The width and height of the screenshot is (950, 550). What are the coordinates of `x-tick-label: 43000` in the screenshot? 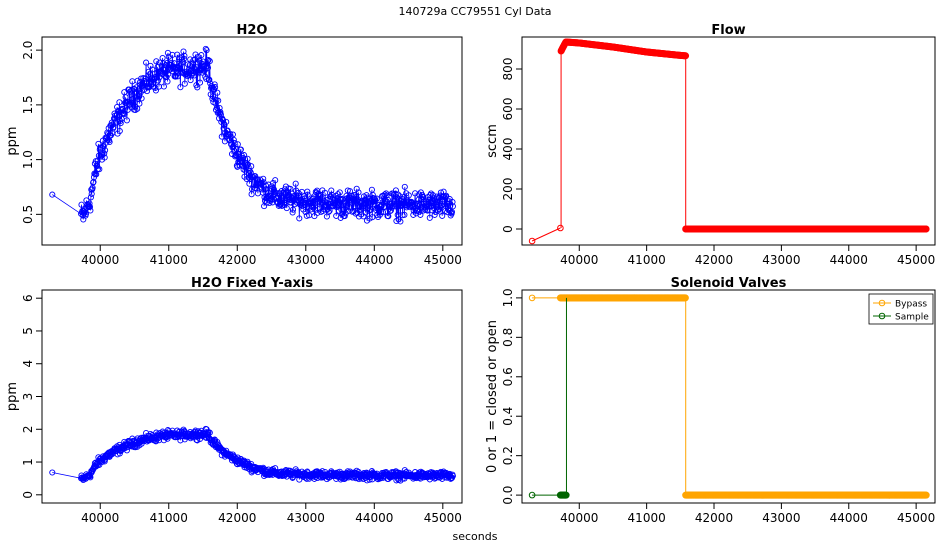 It's located at (781, 518).